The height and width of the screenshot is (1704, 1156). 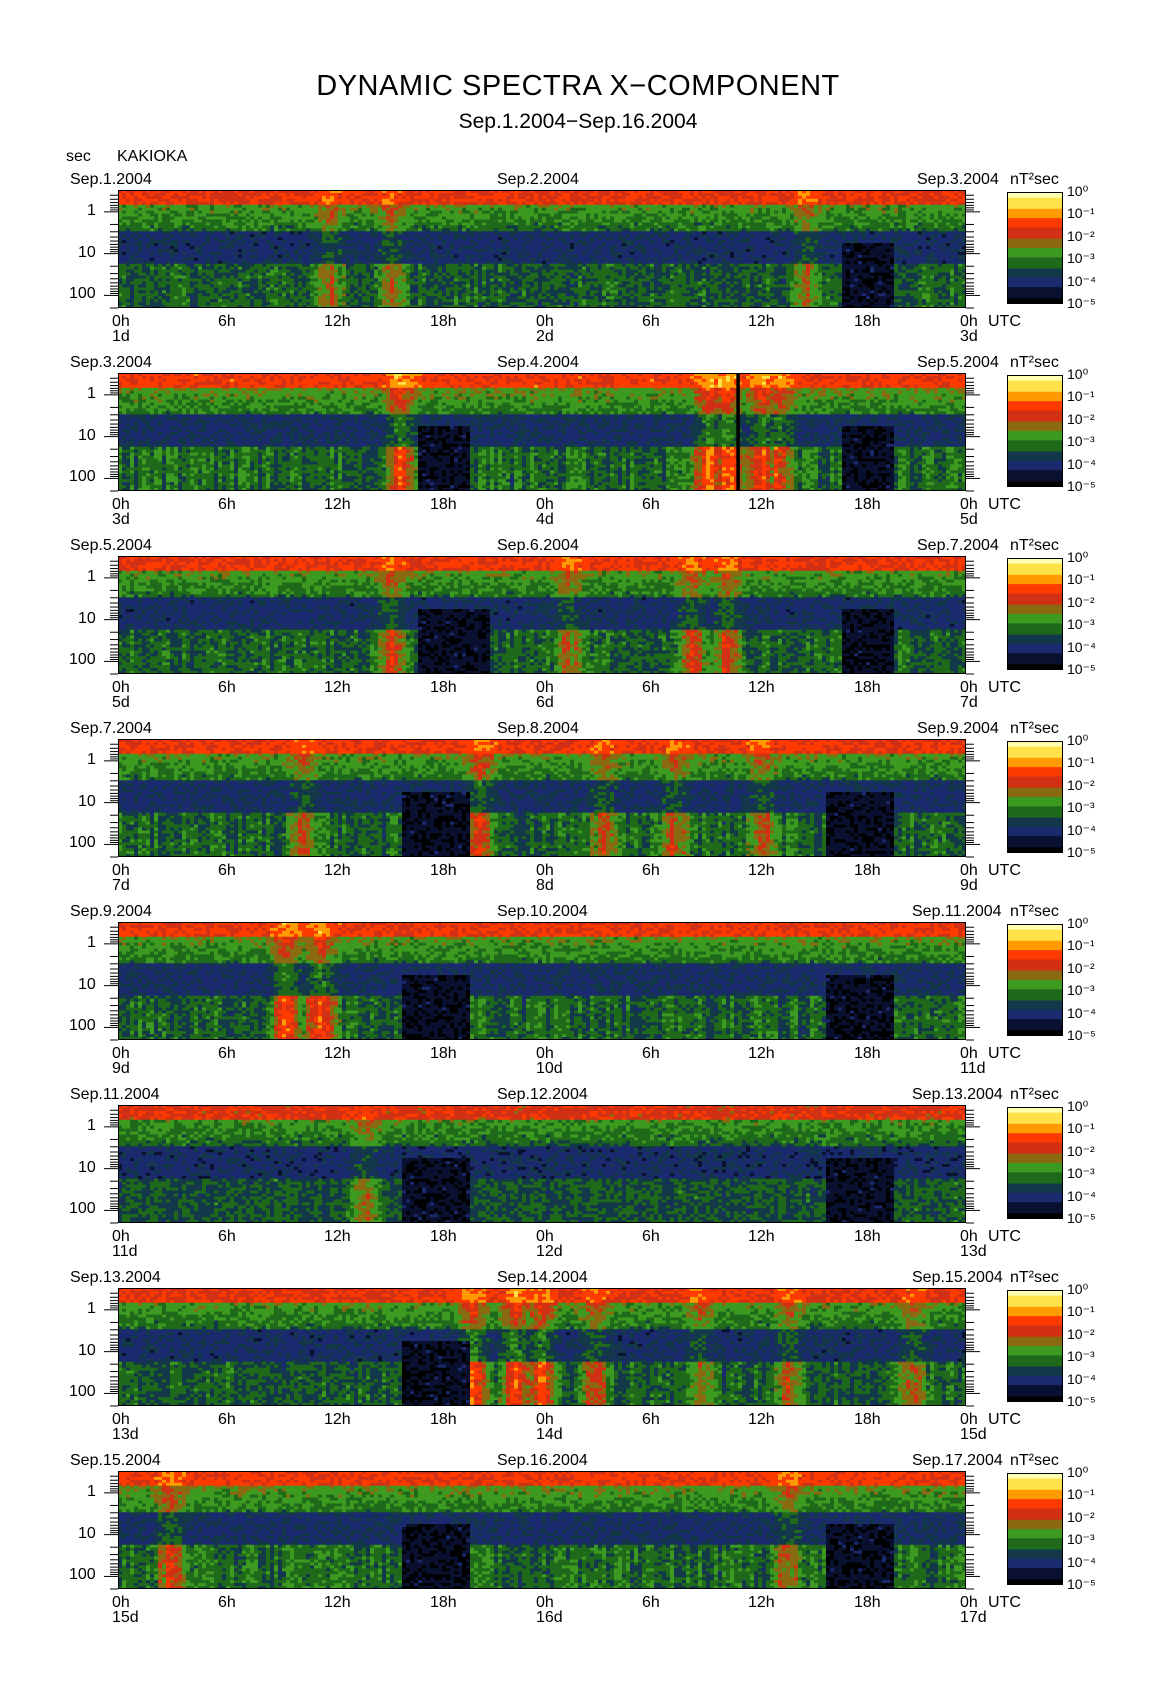 What do you see at coordinates (542, 1095) in the screenshot?
I see `panel-mid-date: Sep.12.2004` at bounding box center [542, 1095].